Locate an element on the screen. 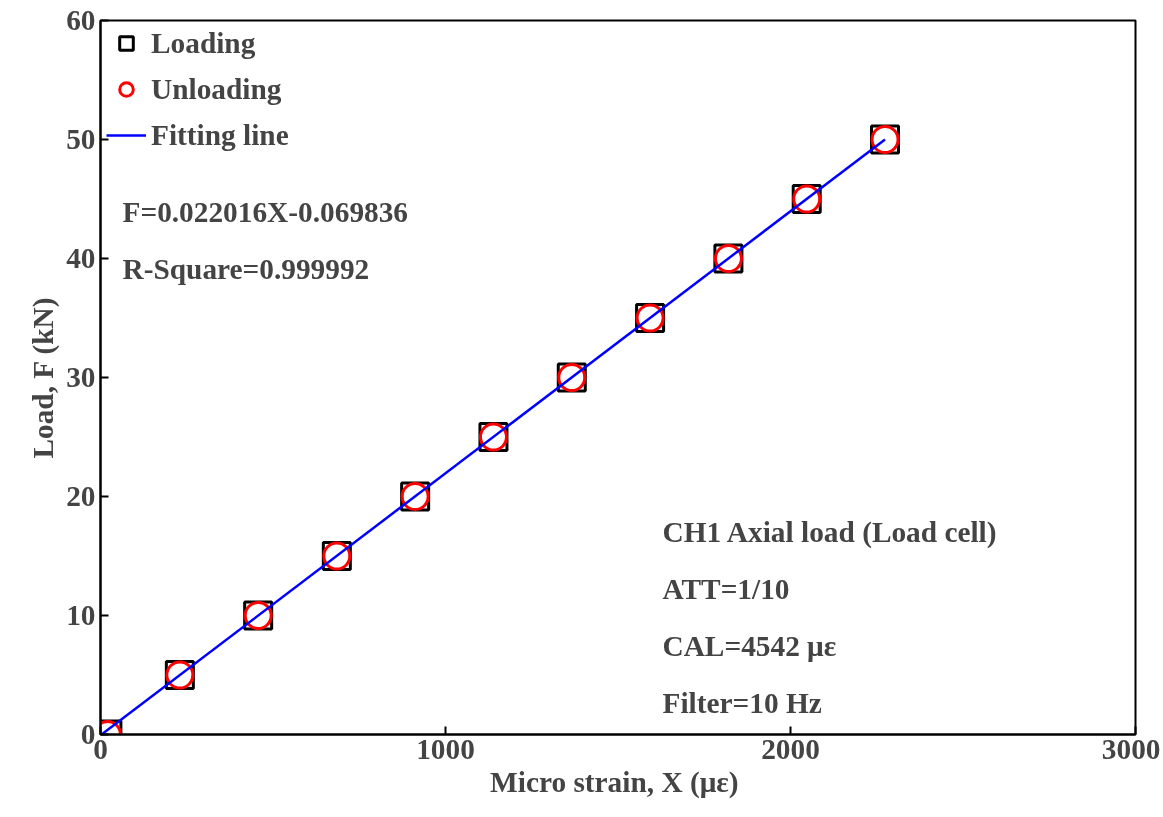  annotation: Filter=10 Hz is located at coordinates (742, 702).